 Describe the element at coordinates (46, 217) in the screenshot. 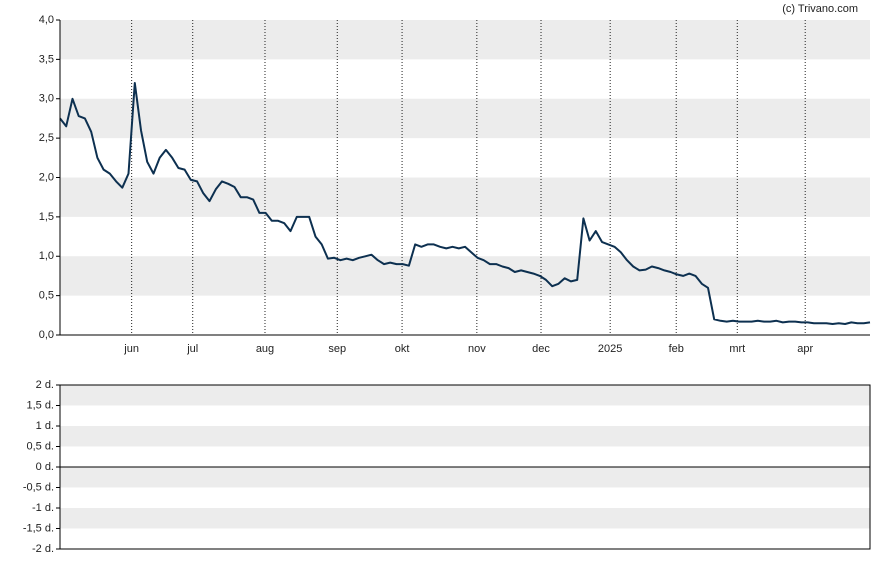

I see `y-tick-label: 1,5` at that location.